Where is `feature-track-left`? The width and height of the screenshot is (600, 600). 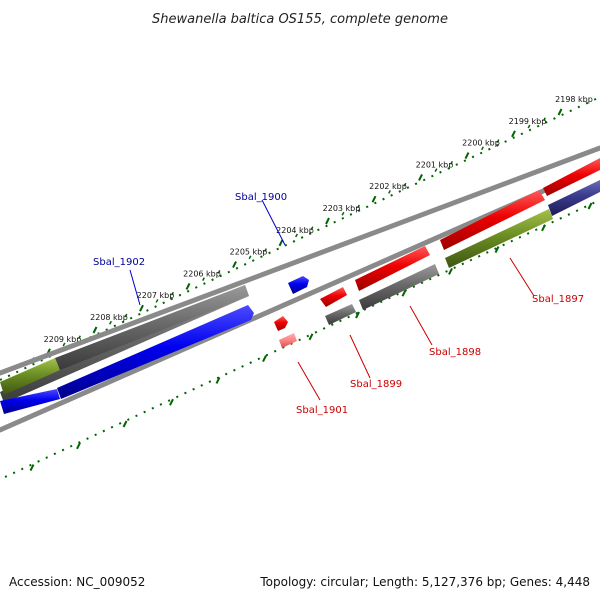
feature-track-left is located at coordinates (127, 349).